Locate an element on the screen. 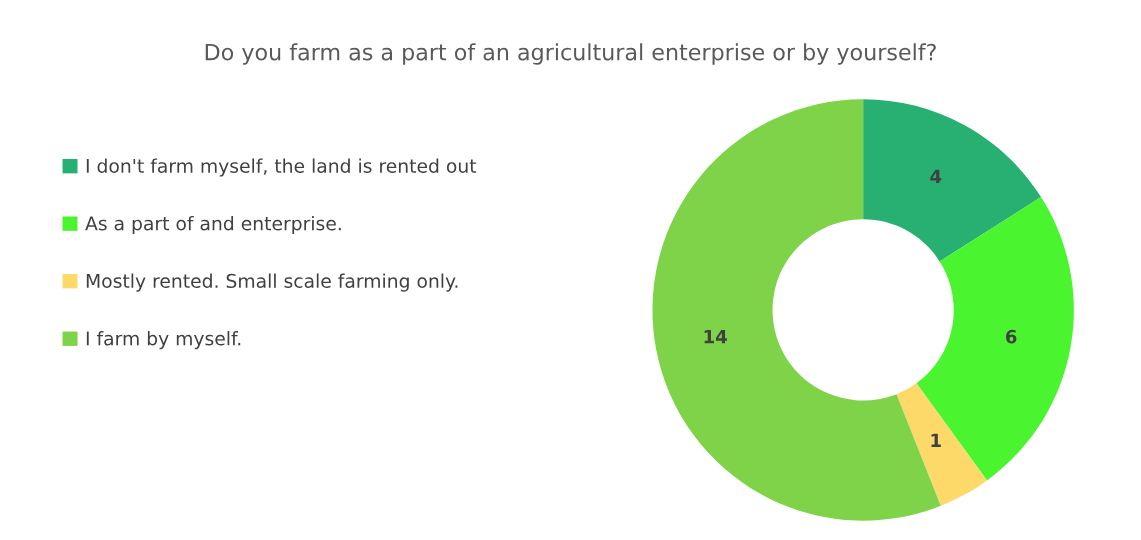 The width and height of the screenshot is (1141, 540). data-label: 1 is located at coordinates (936, 440).